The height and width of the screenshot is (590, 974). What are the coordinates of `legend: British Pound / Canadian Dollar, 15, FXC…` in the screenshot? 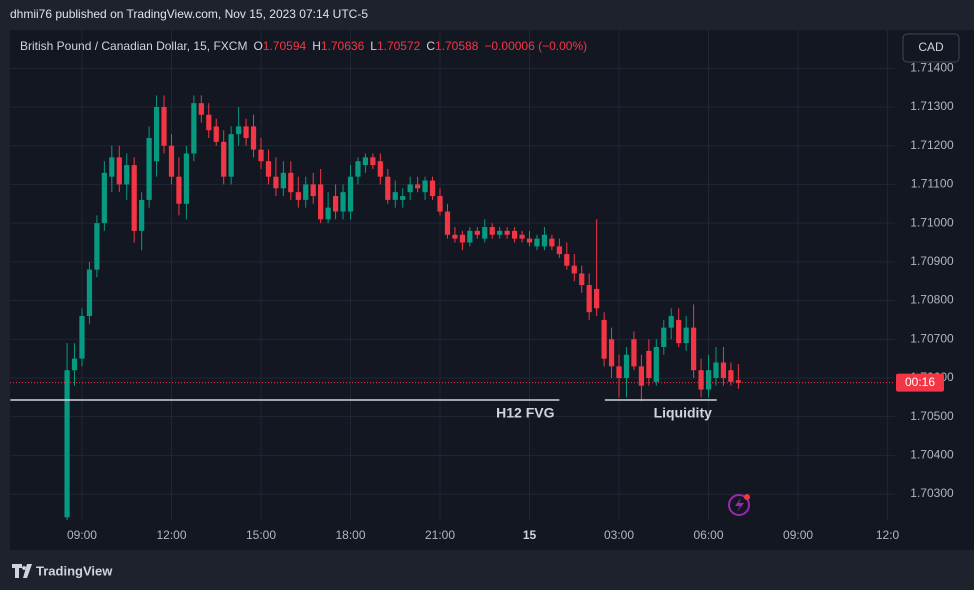 It's located at (303, 46).